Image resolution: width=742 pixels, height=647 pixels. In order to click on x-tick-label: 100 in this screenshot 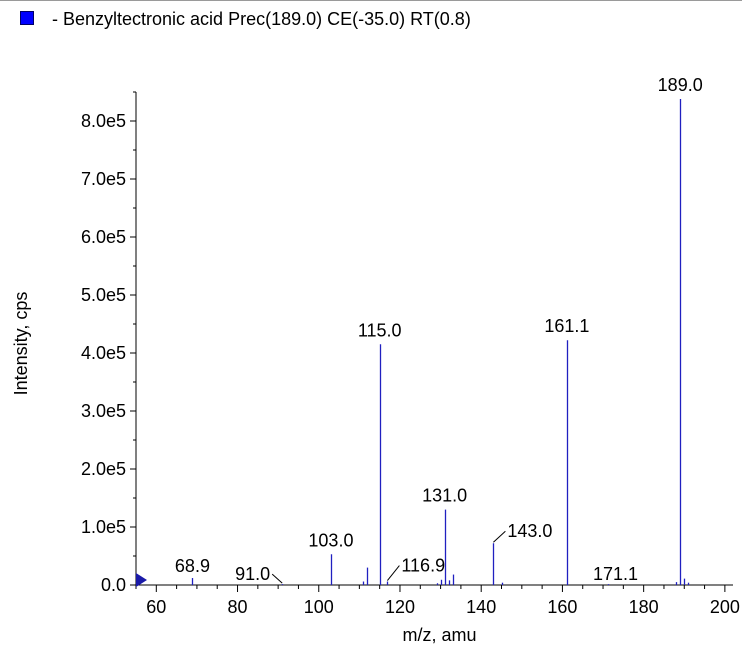, I will do `click(319, 607)`.